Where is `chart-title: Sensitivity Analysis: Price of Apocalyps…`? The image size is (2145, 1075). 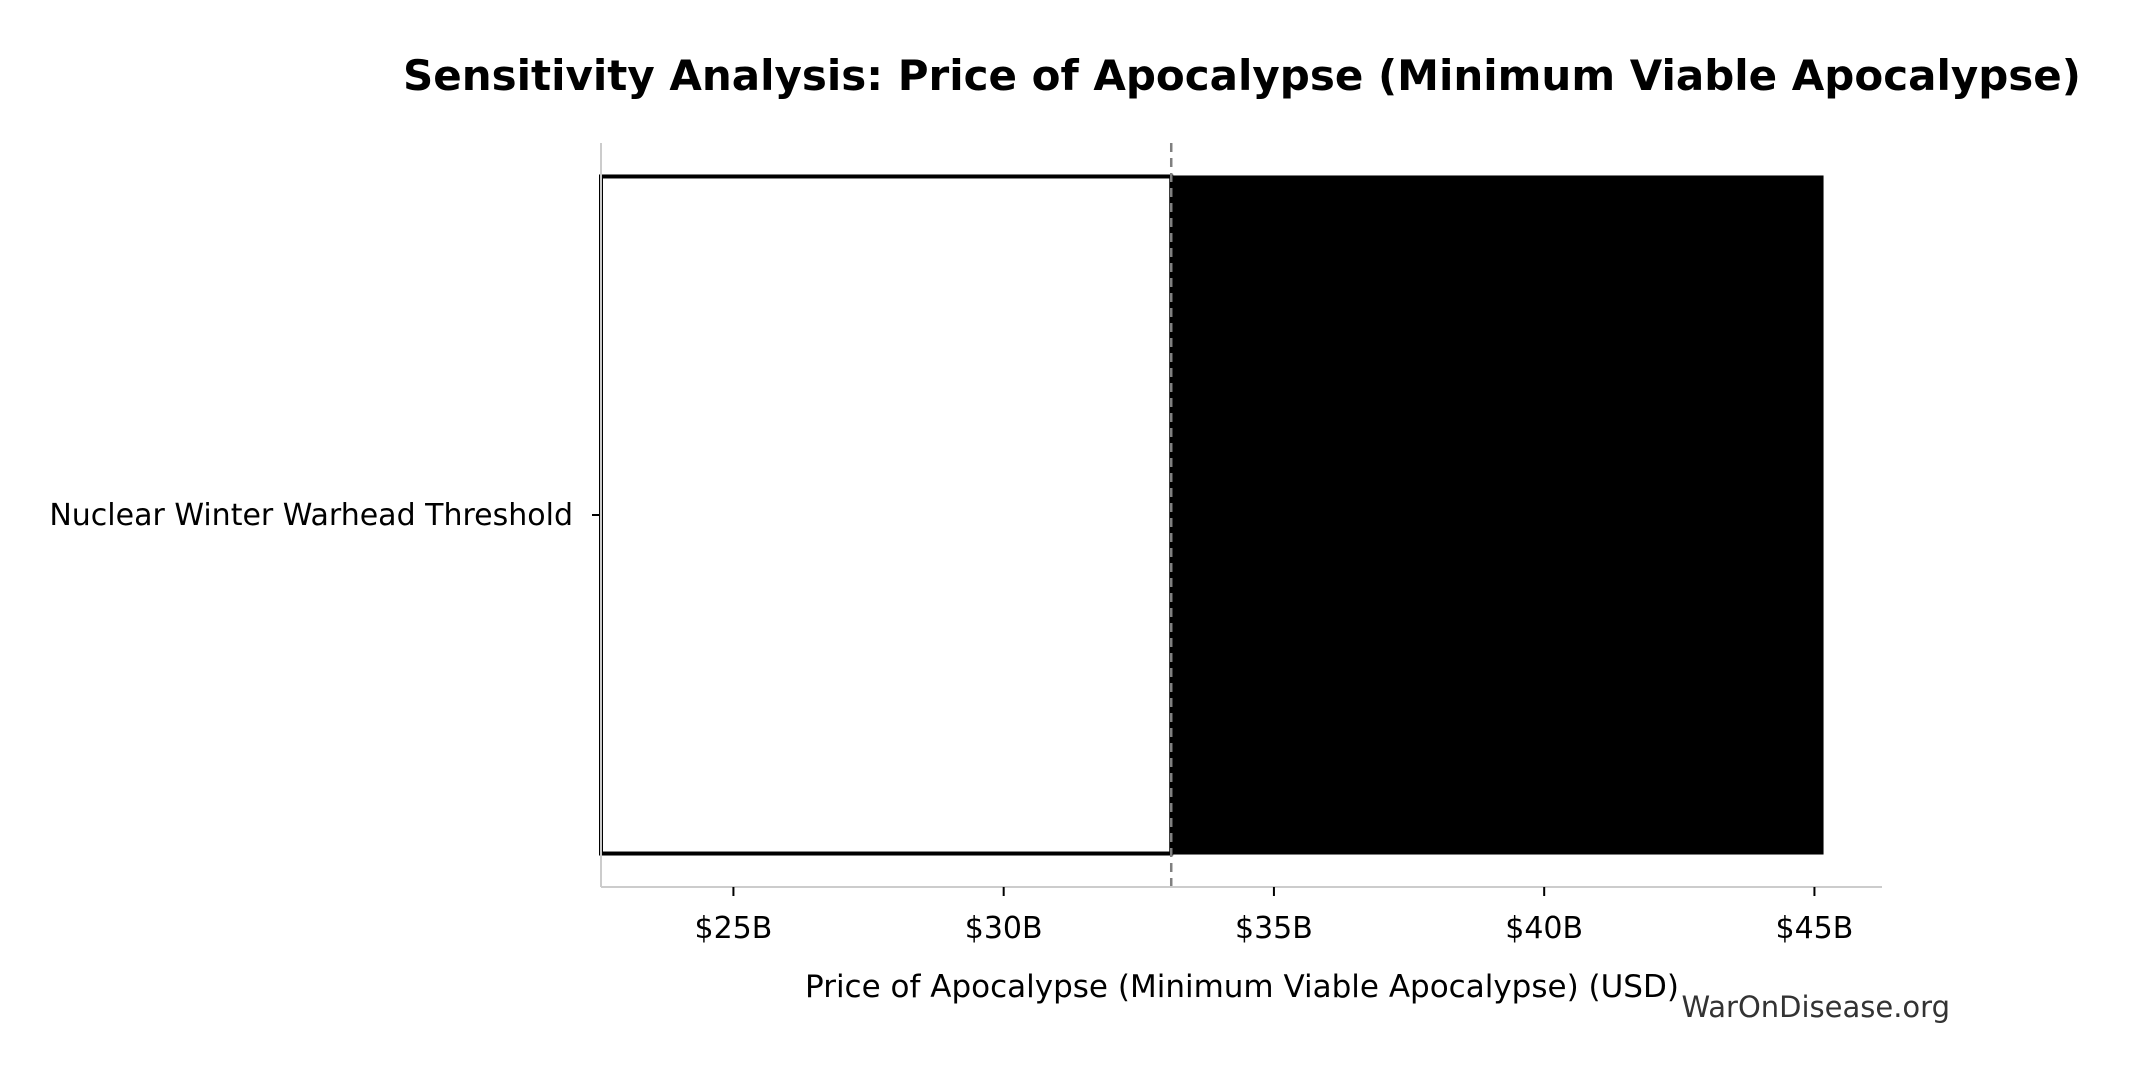 chart-title: Sensitivity Analysis: Price of Apocalyps… is located at coordinates (1242, 75).